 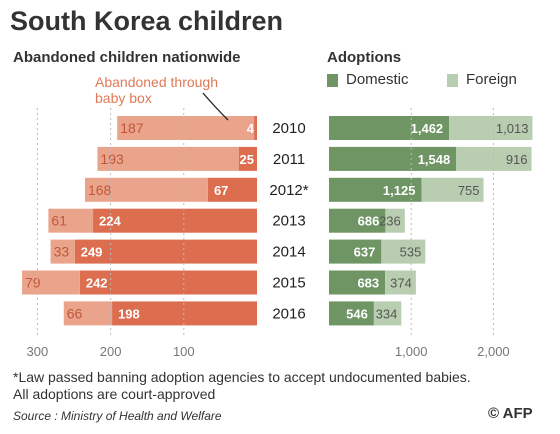 I want to click on label-domestic-5: 683, so click(x=368, y=283).